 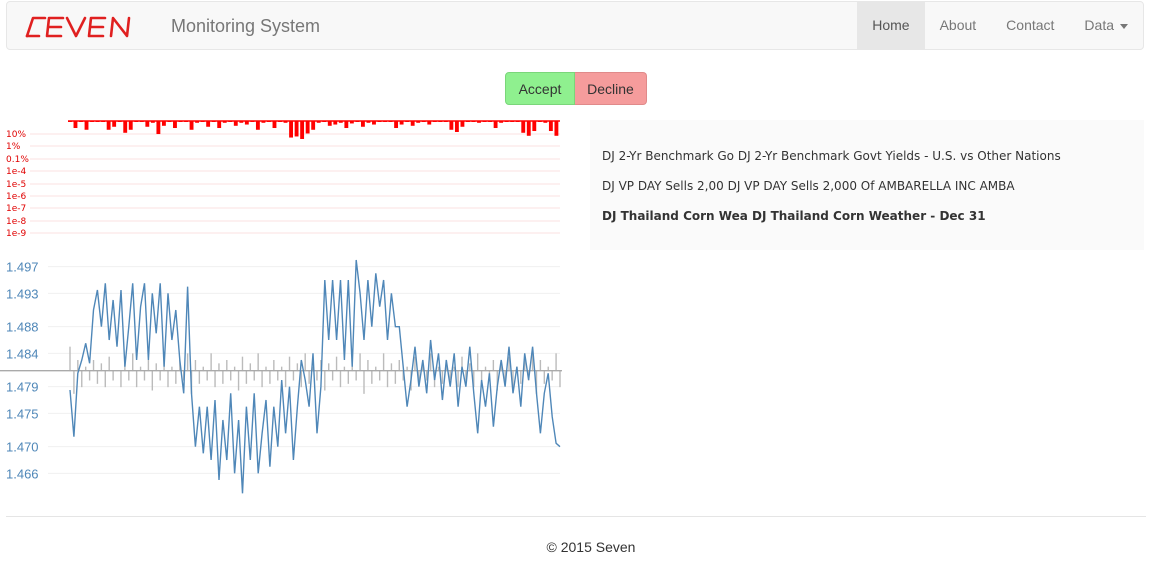 What do you see at coordinates (22, 473) in the screenshot?
I see `price-tick-label: 1.466` at bounding box center [22, 473].